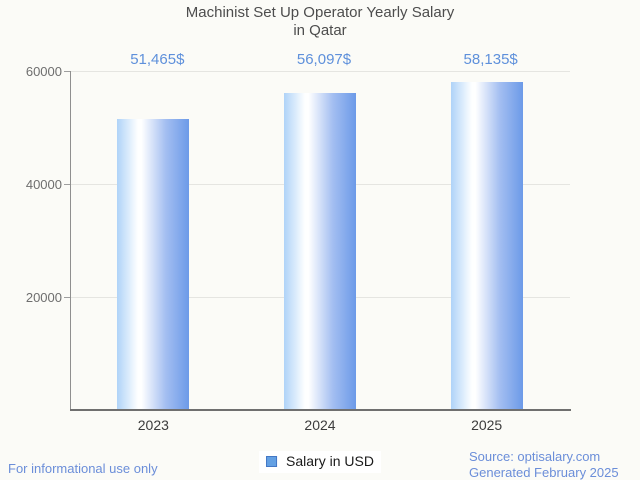 This screenshot has width=640, height=480. I want to click on source-link: Source: optisalary.com, so click(535, 456).